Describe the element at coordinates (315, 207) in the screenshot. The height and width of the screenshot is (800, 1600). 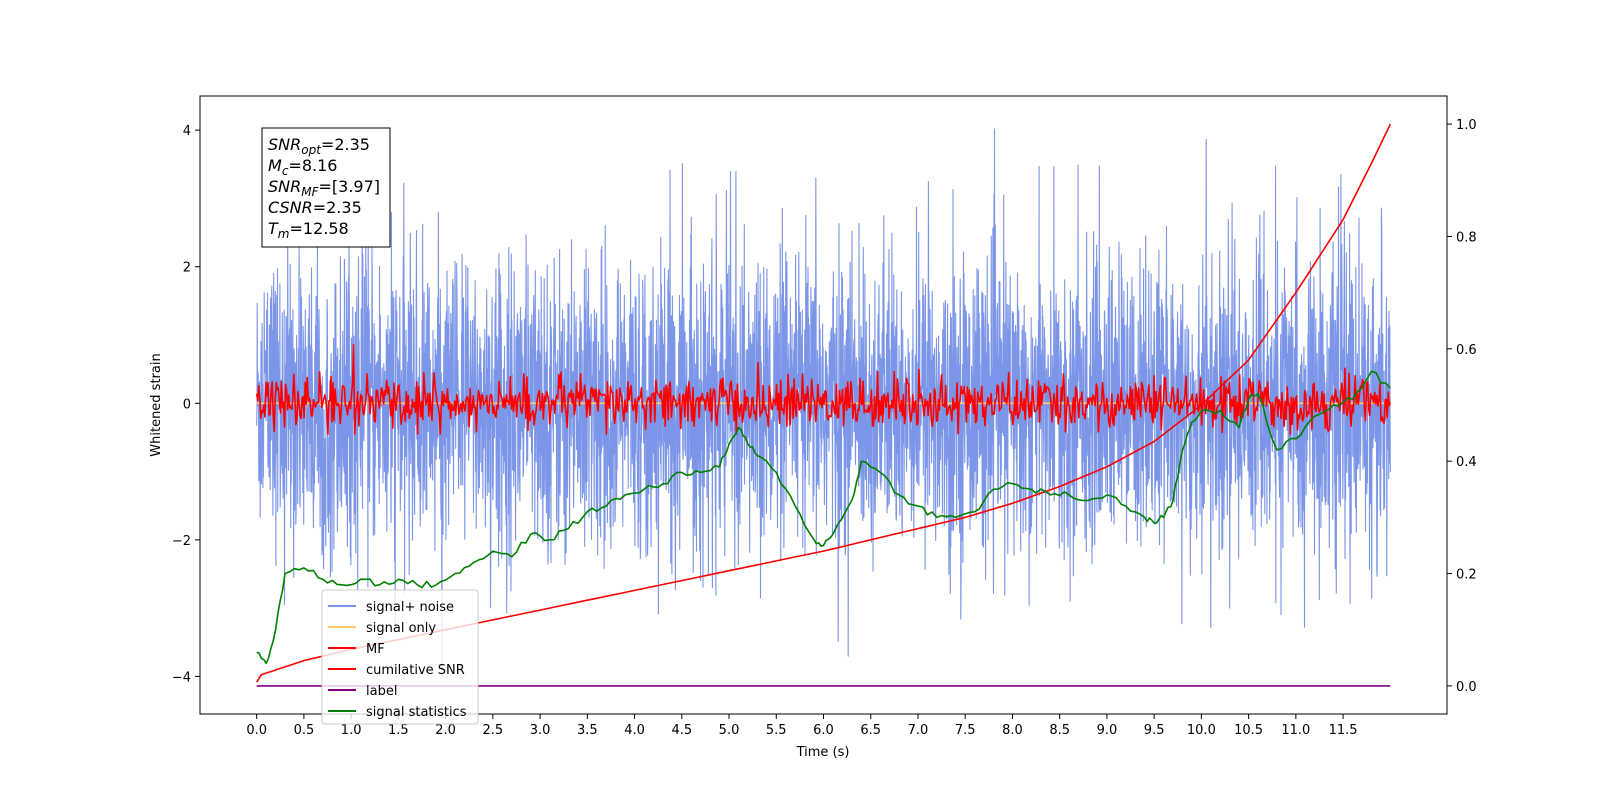
I see `annotation-line: CSNR=2.35` at that location.